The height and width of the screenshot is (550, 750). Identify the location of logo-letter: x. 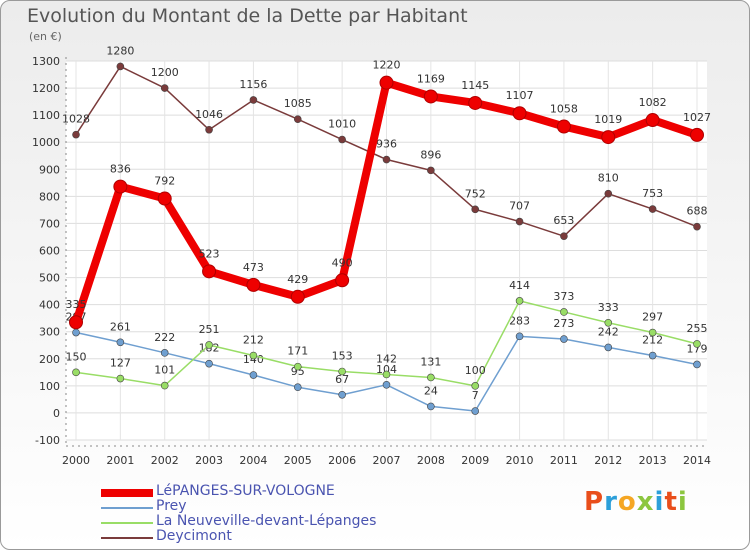
(645, 502).